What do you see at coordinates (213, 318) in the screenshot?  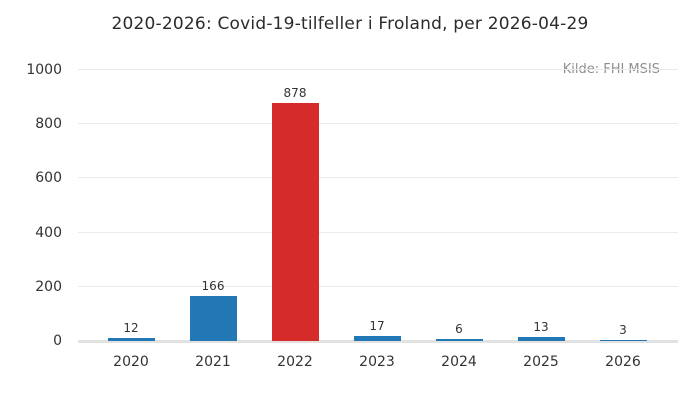 I see `bar-2021` at bounding box center [213, 318].